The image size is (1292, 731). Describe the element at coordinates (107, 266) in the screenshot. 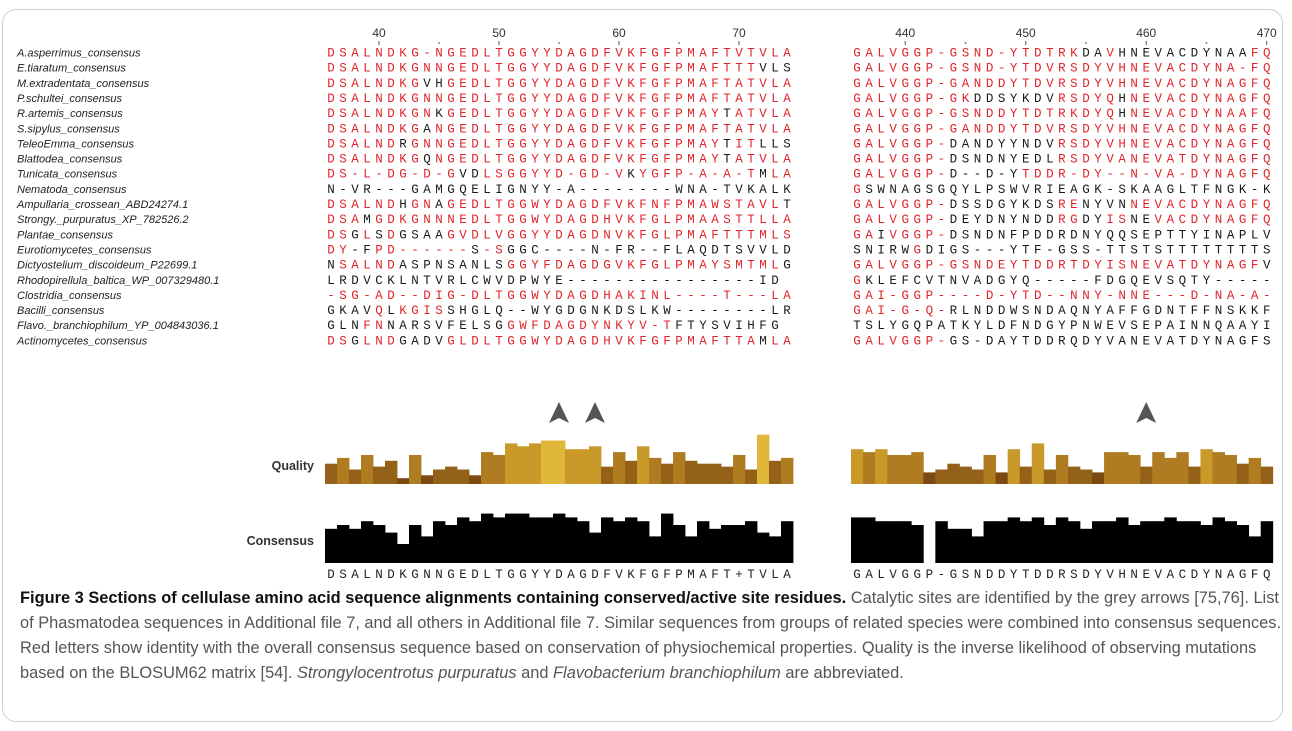

I see `sequence-name: Dictyostelium_discoideum_P22699.1` at that location.